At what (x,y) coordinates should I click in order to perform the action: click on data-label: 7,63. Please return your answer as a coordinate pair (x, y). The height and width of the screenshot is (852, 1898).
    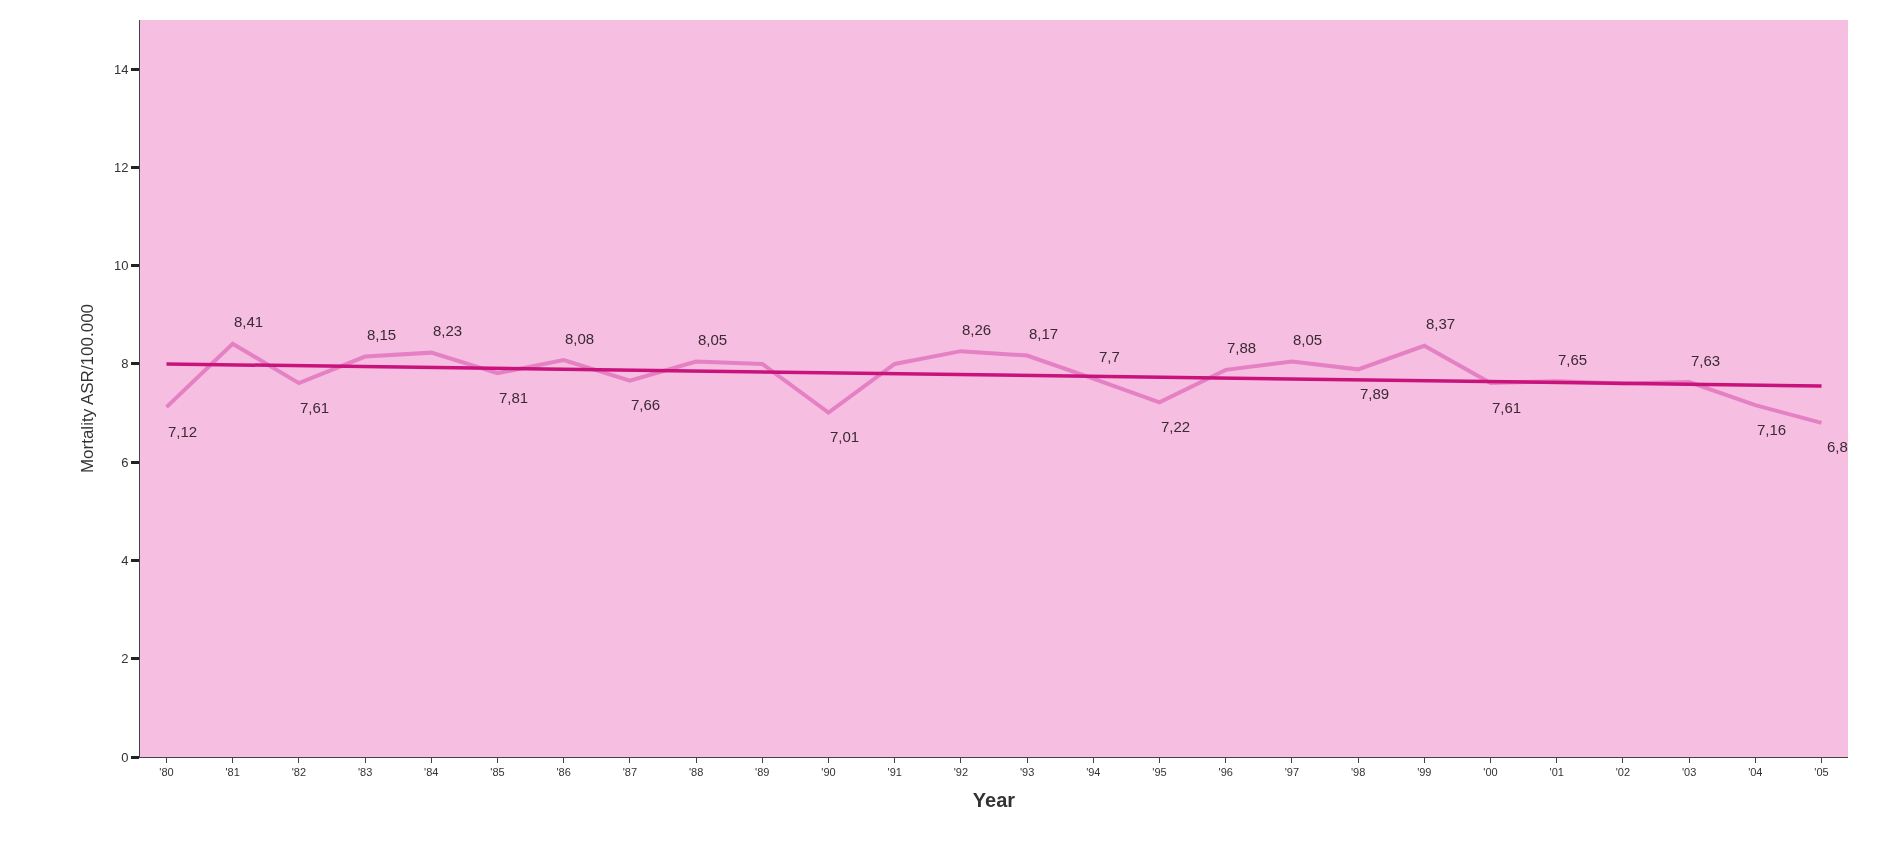
    Looking at the image, I should click on (1706, 360).